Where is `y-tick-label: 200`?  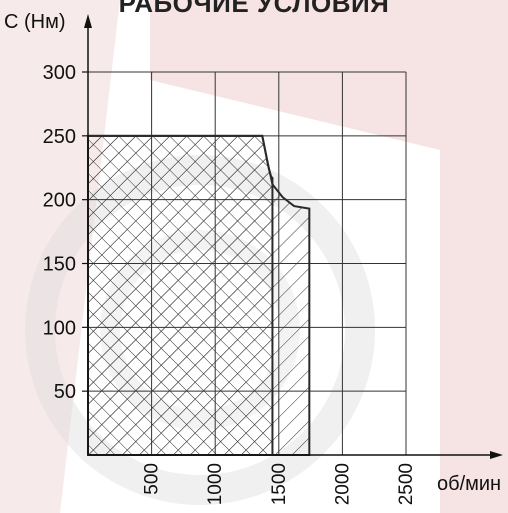 y-tick-label: 200 is located at coordinates (59, 201).